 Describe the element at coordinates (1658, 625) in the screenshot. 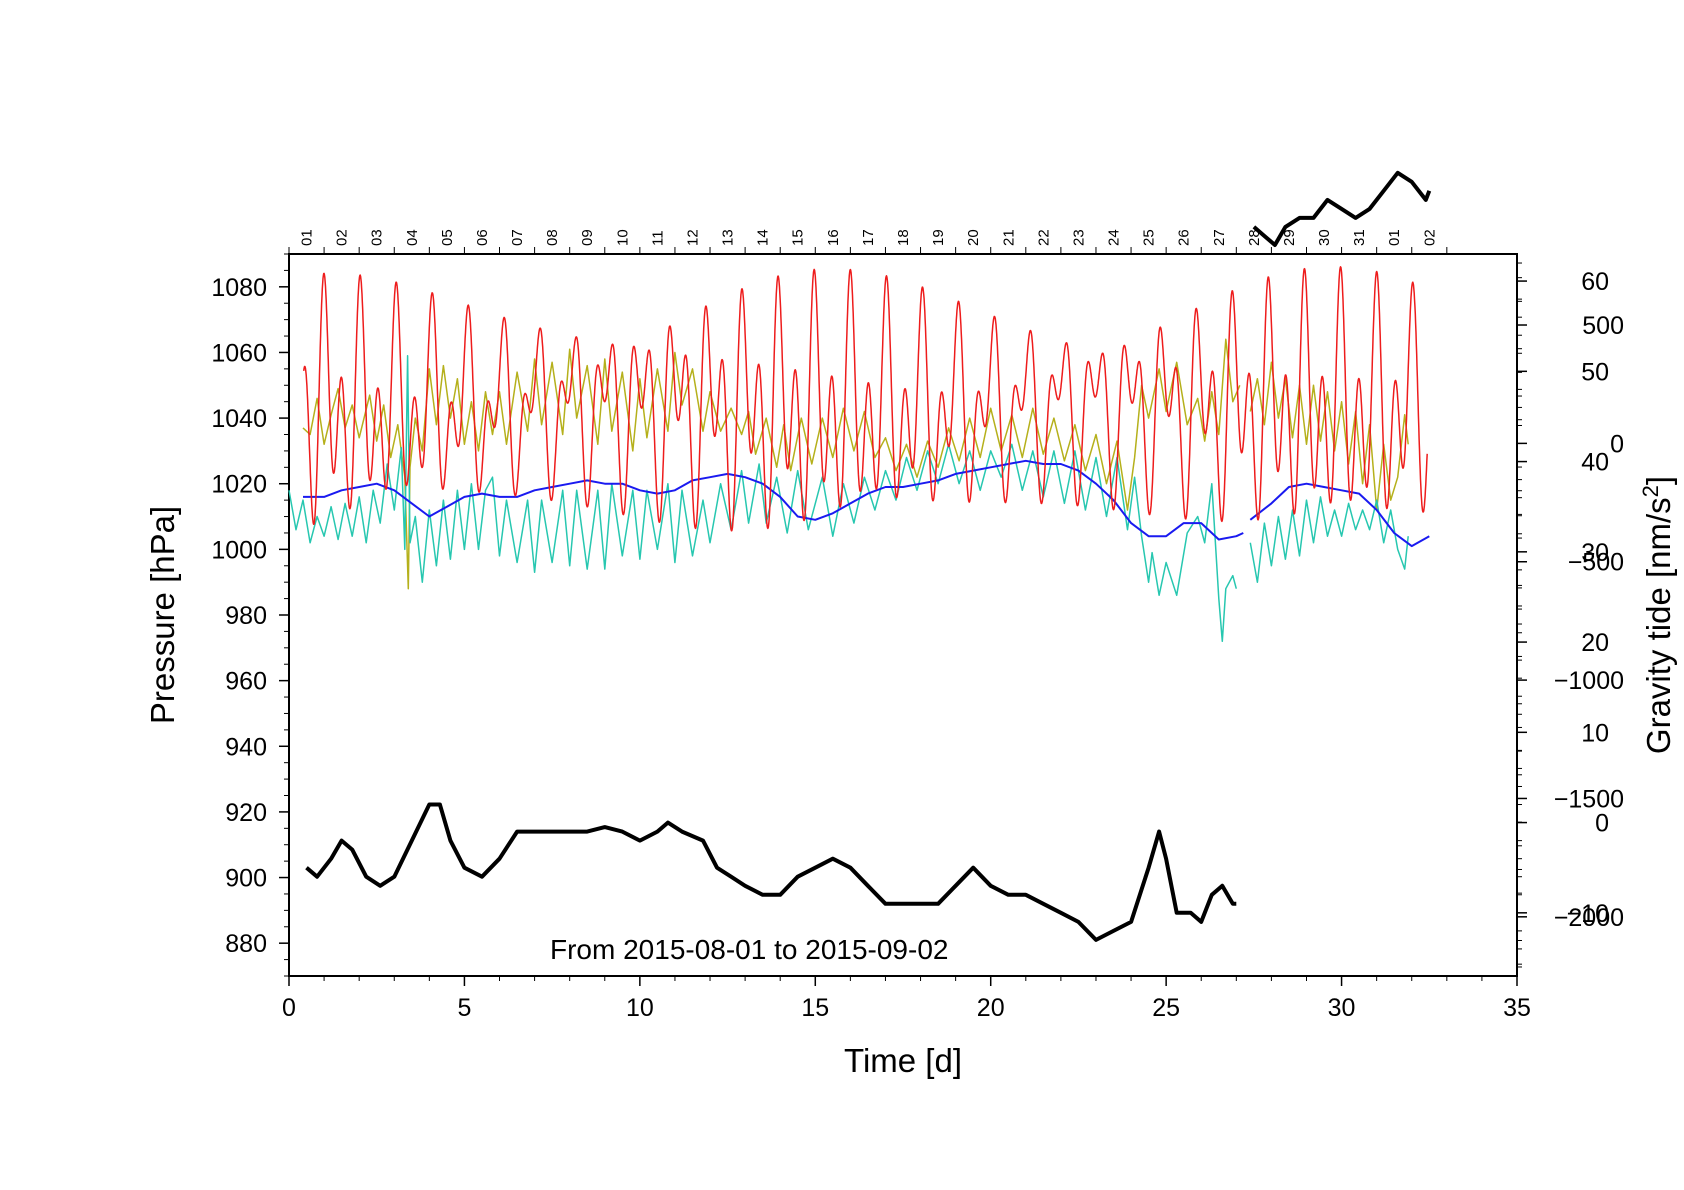

I see `right-axis-title-prefix: Gravity tide [nm/s` at that location.